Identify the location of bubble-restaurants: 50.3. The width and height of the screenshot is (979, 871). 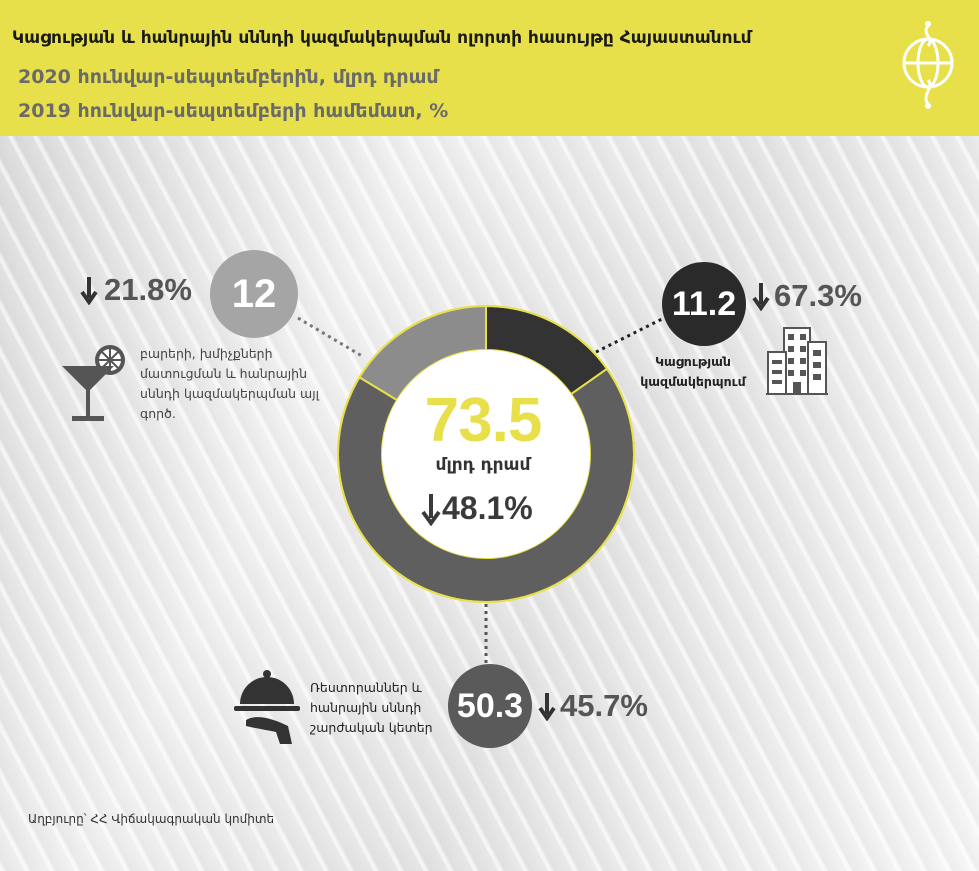
(490, 706).